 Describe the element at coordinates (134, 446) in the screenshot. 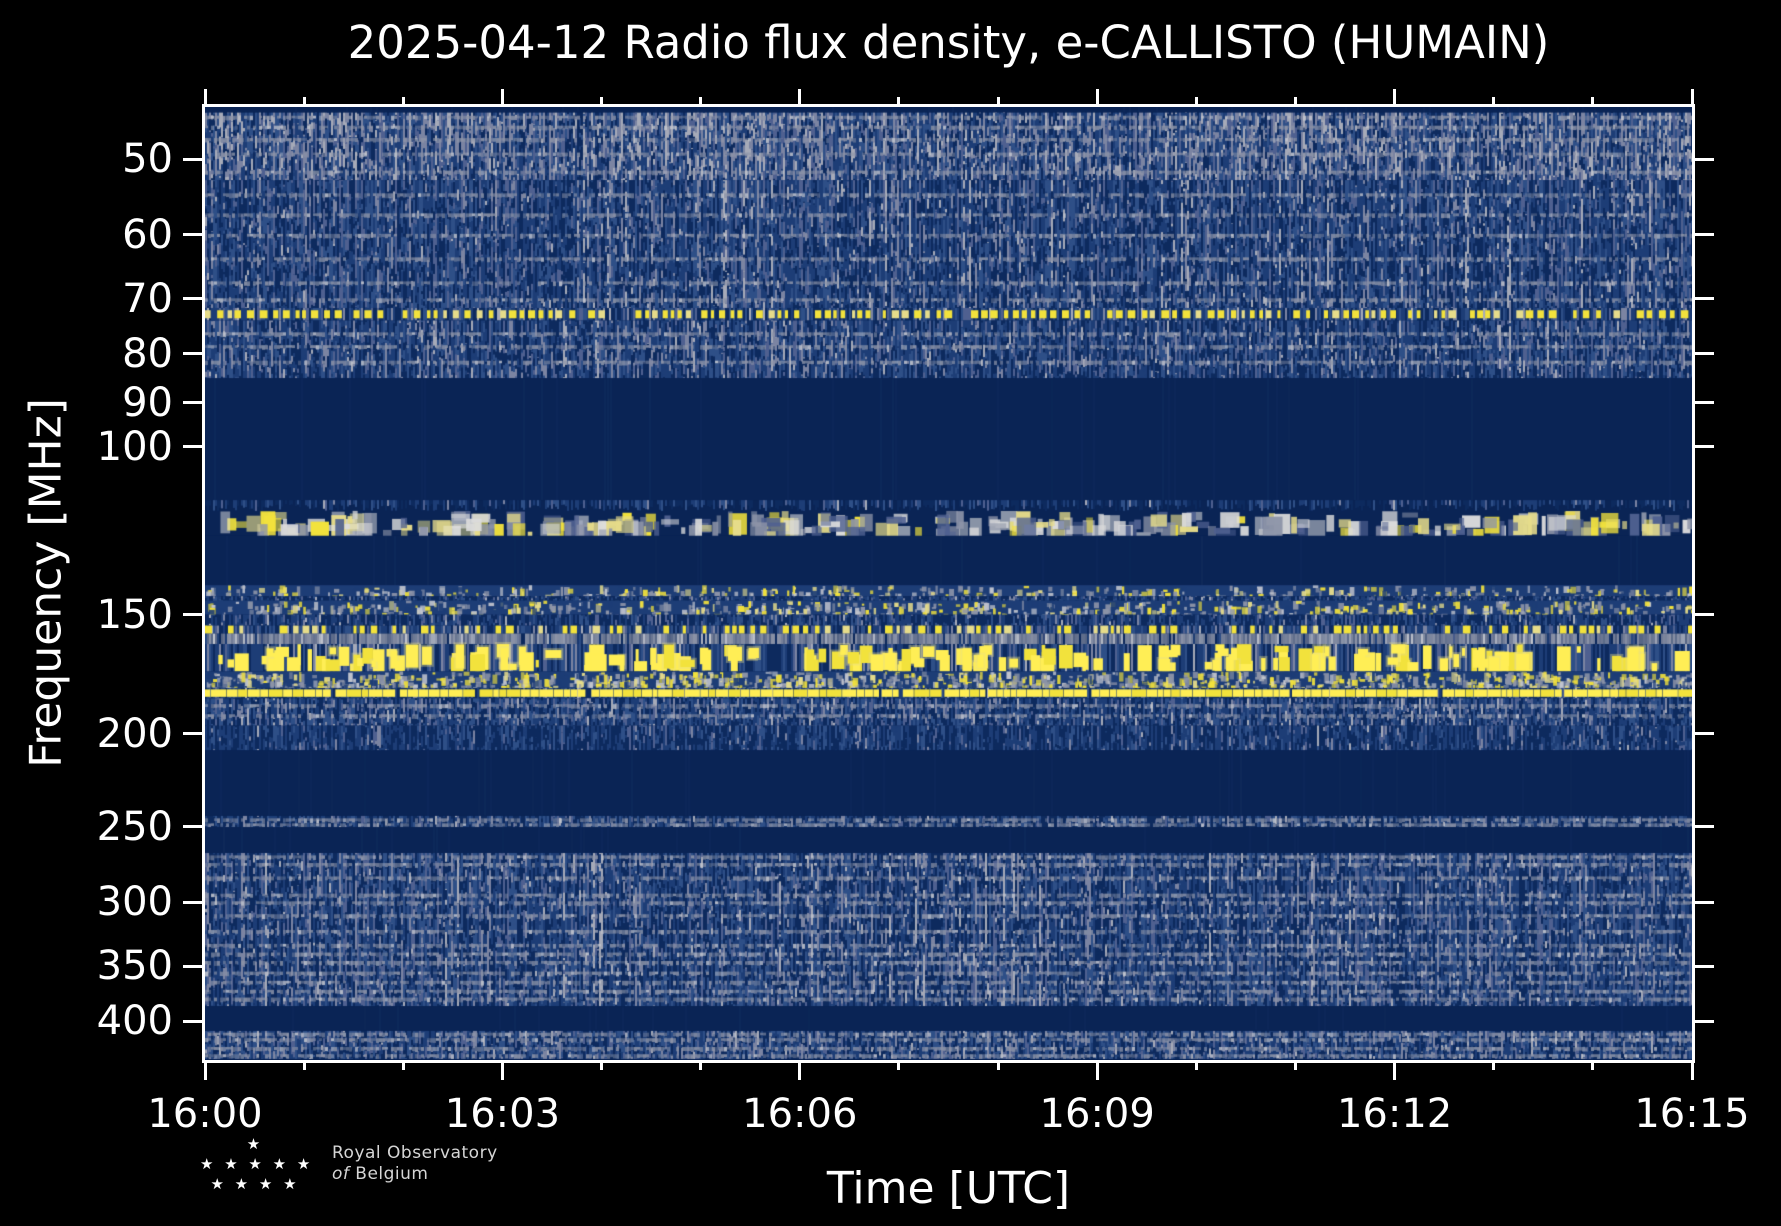

I see `y-tick-label: 100` at that location.